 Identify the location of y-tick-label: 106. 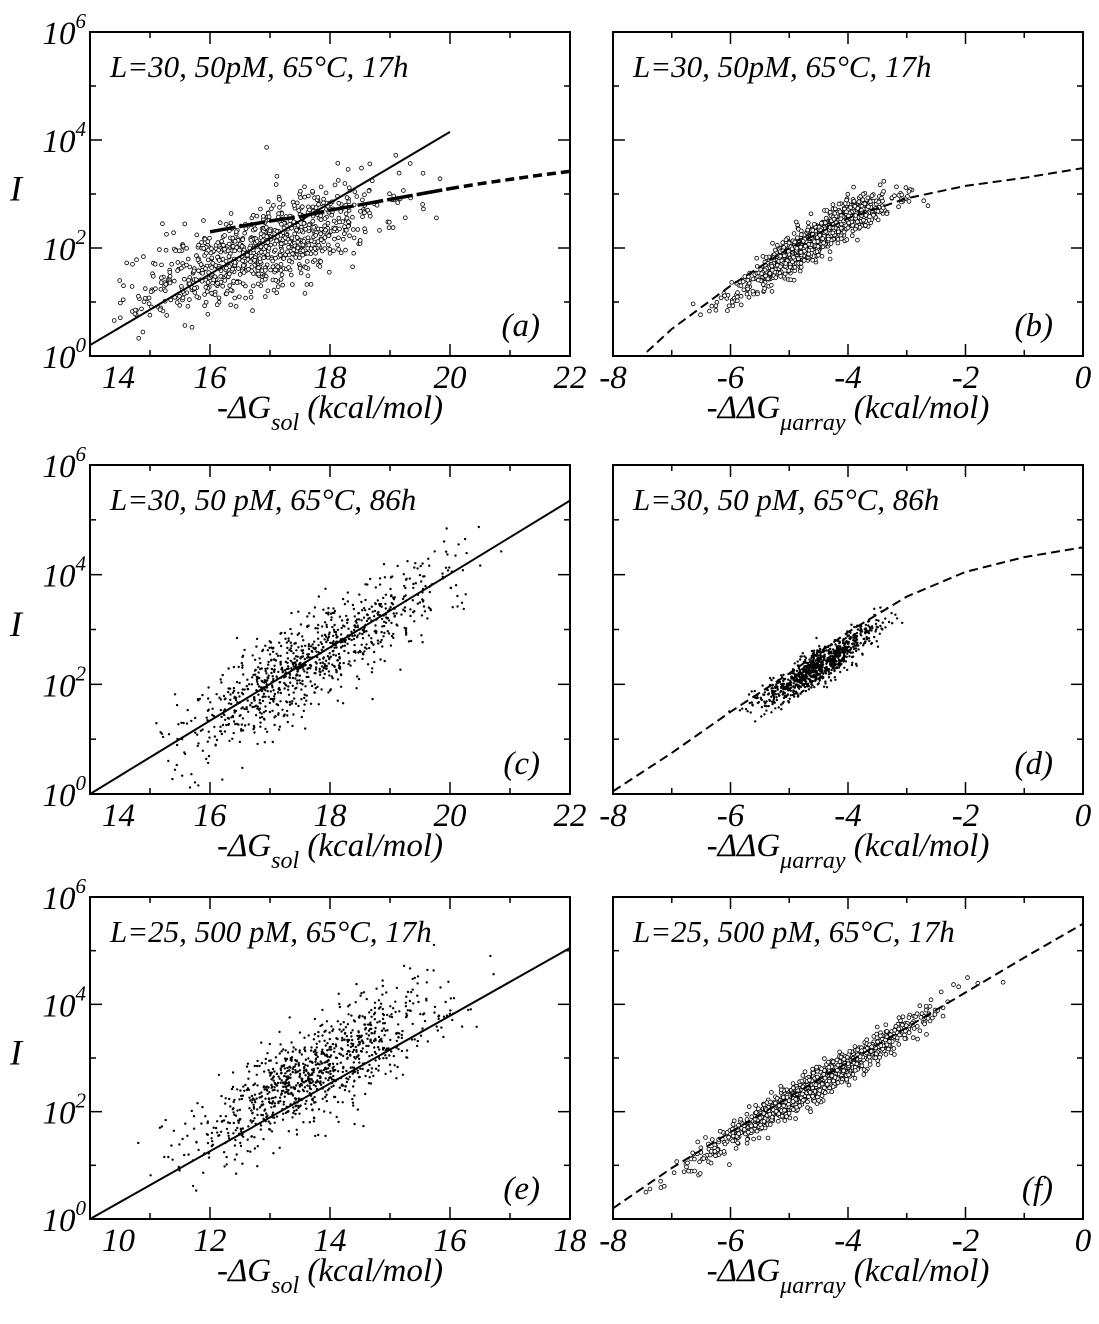
(65, 463).